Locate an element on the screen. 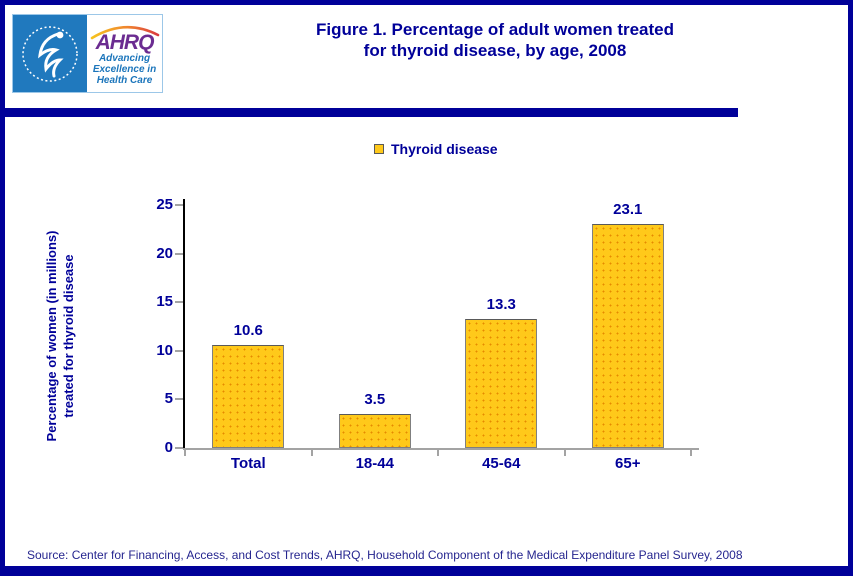  ahrq-arc-icon is located at coordinates (124, 32).